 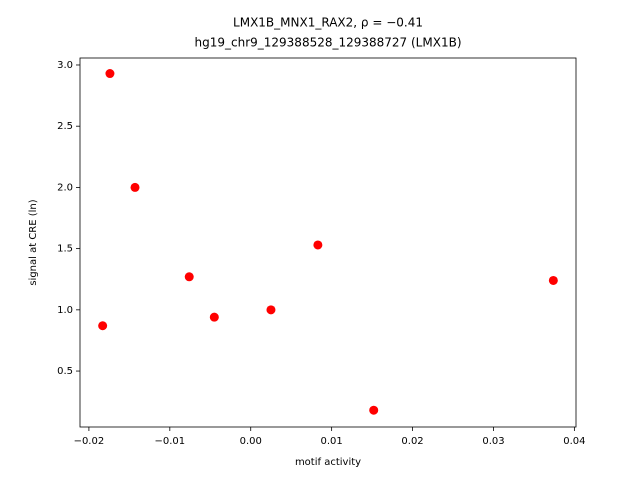 What do you see at coordinates (328, 462) in the screenshot?
I see `x-axis-label: motif activity` at bounding box center [328, 462].